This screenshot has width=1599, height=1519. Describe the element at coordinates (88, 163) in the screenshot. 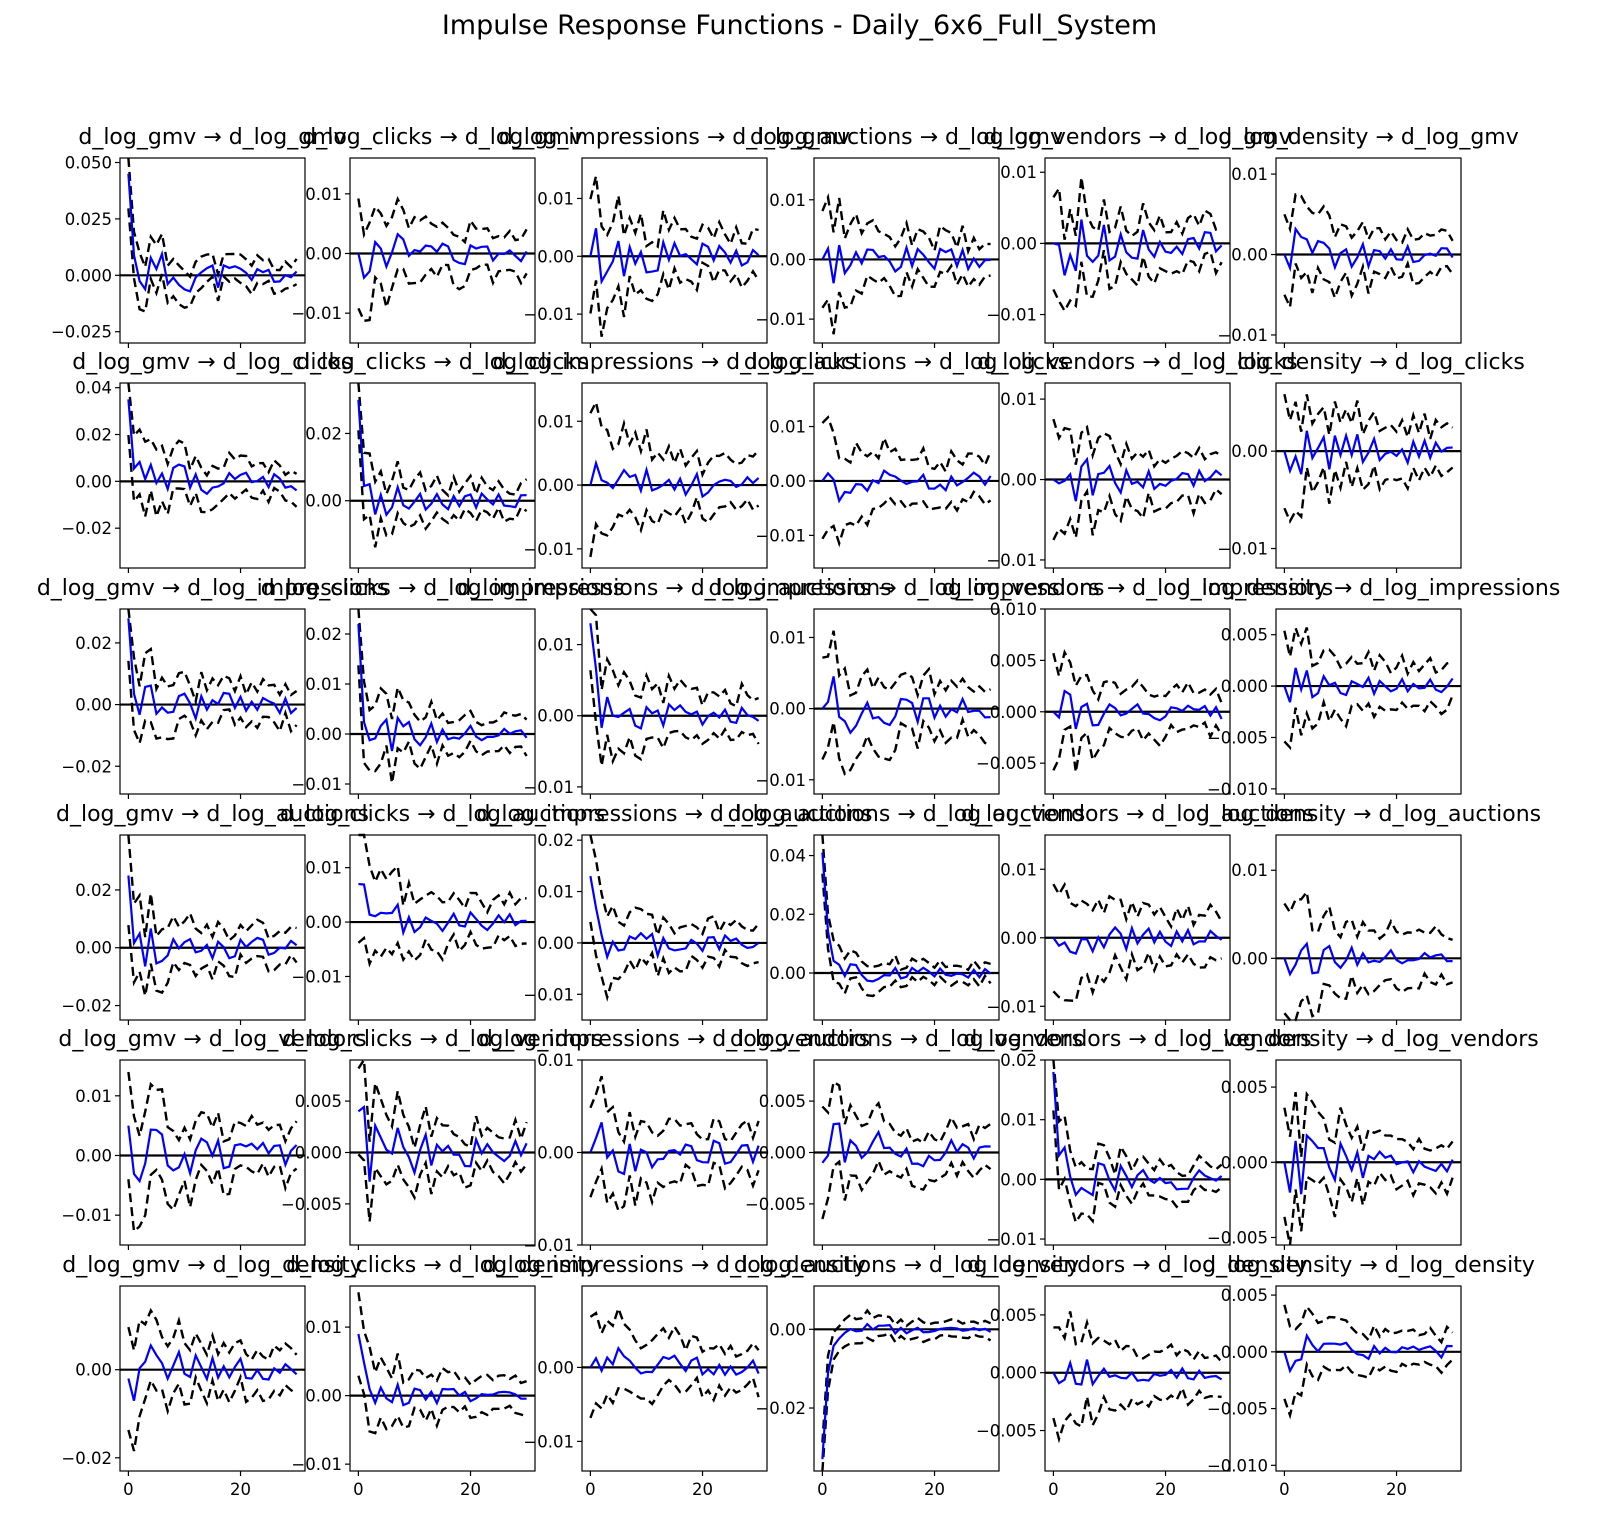

I see `y-tick-label: 0.050` at that location.